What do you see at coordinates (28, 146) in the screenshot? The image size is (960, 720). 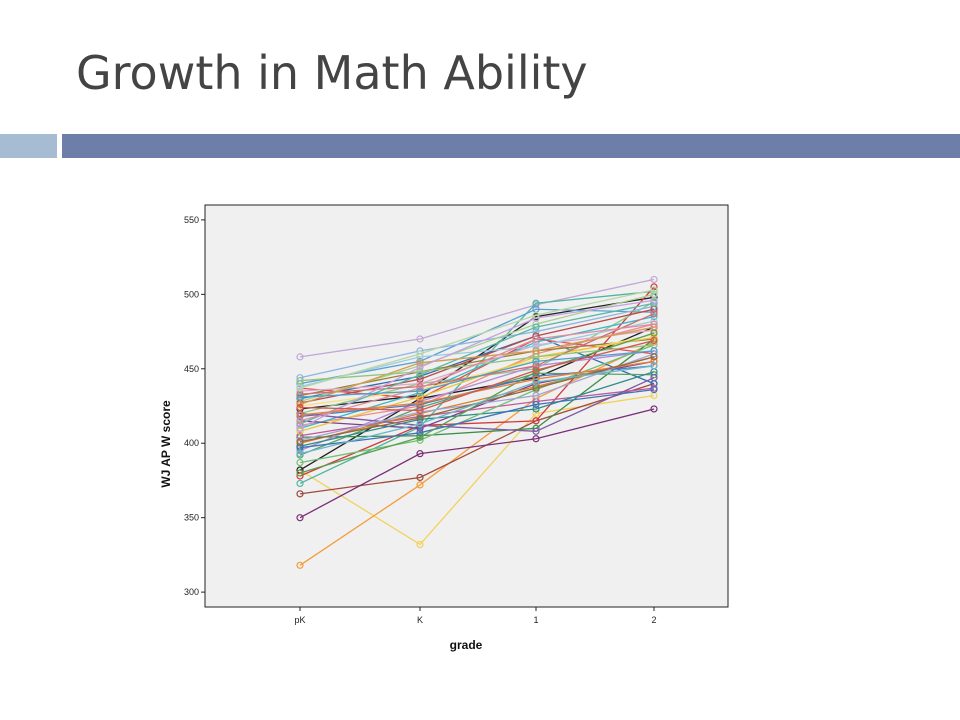 I see `title-accent-bar-left` at bounding box center [28, 146].